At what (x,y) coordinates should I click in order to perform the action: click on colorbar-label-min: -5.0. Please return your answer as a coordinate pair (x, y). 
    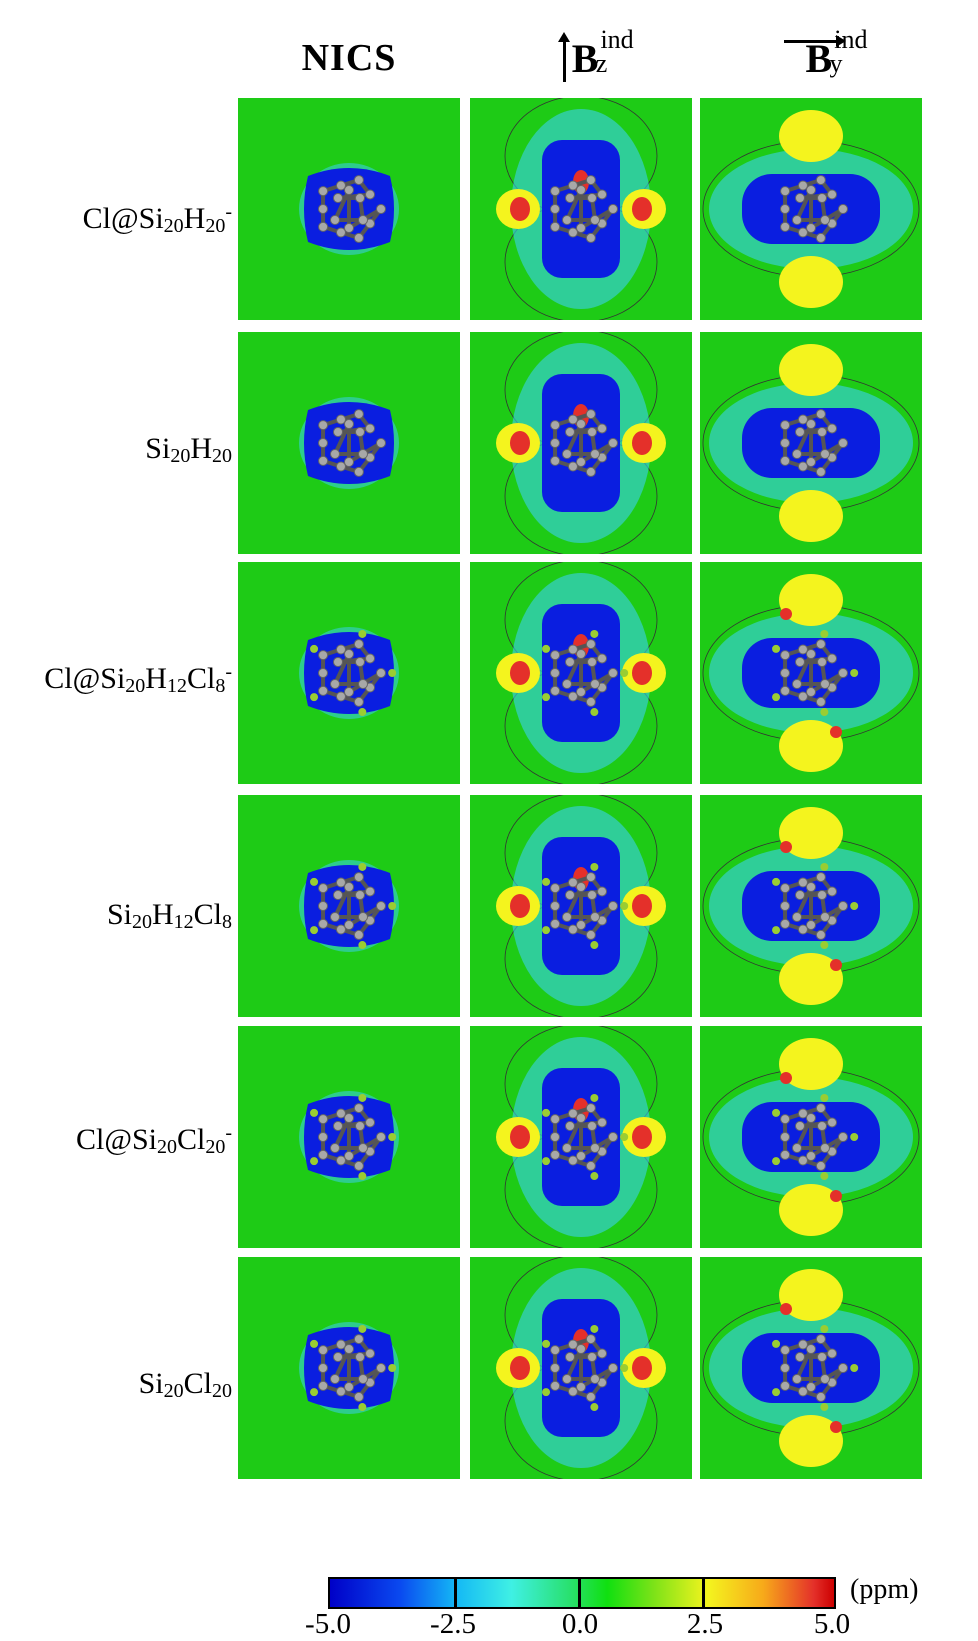
    Looking at the image, I should click on (328, 1624).